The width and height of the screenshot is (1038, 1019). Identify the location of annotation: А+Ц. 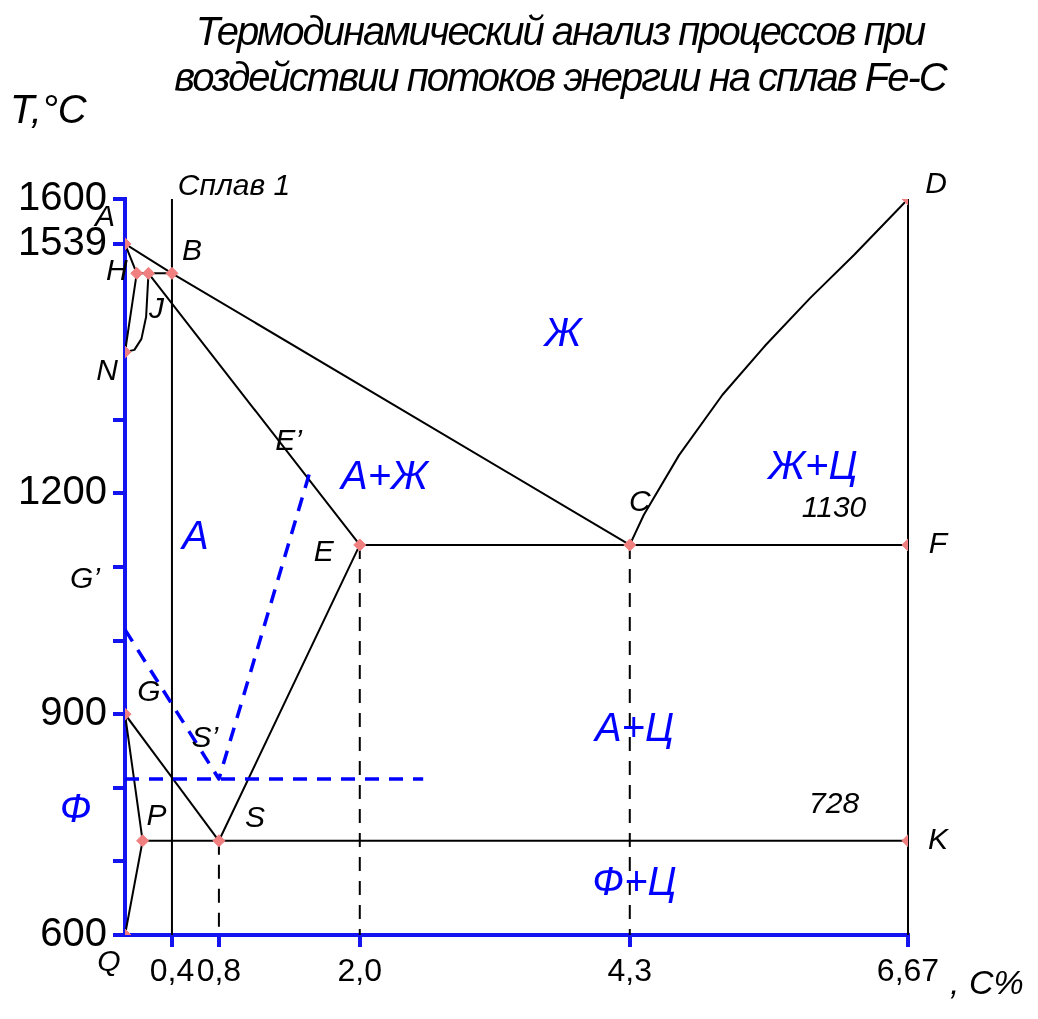
(633, 726).